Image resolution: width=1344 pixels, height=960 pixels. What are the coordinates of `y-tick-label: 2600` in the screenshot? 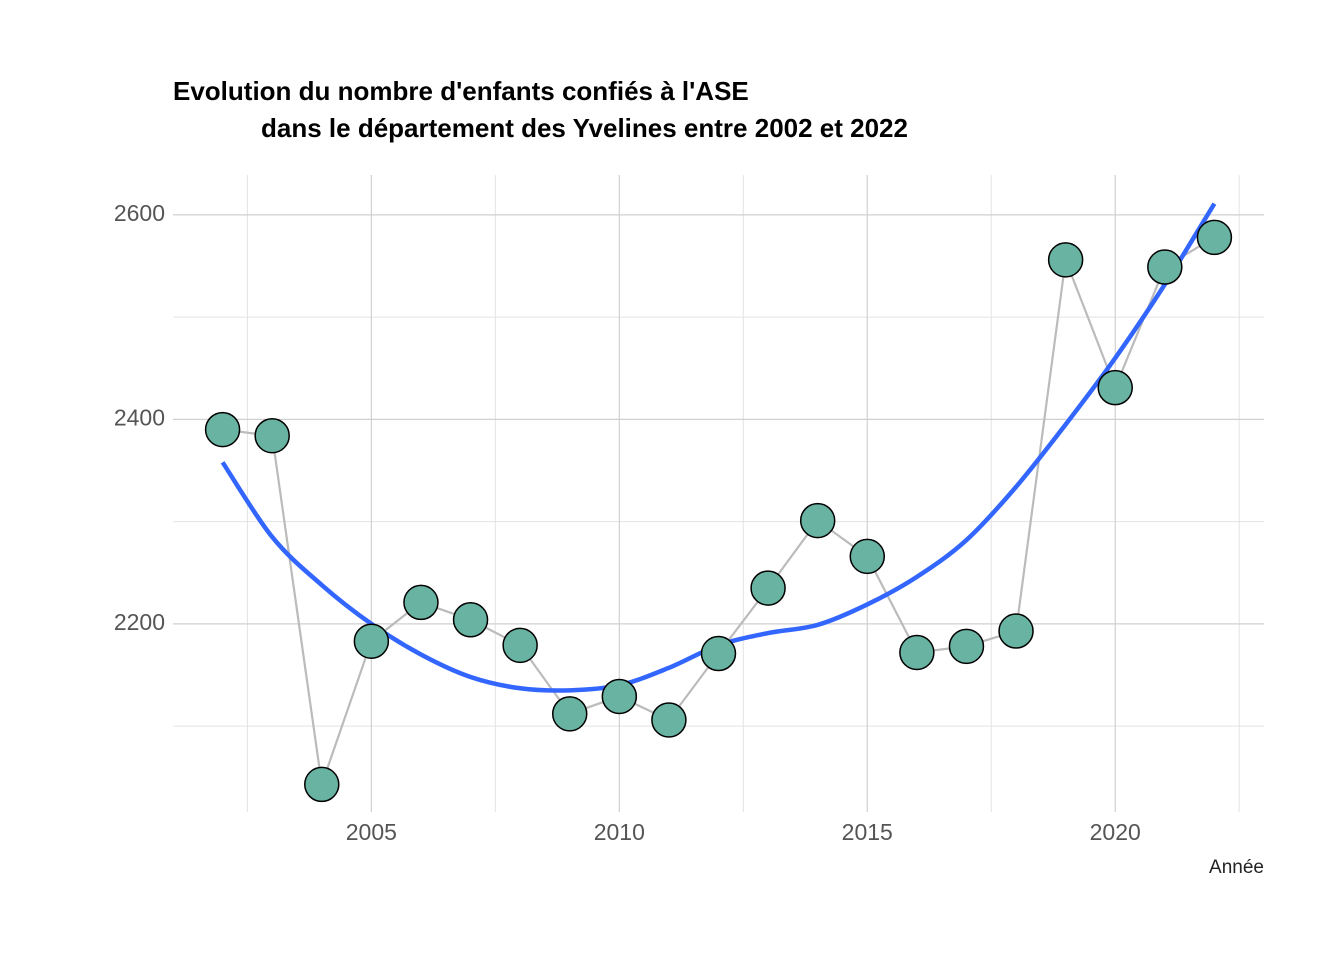 It's located at (139, 213).